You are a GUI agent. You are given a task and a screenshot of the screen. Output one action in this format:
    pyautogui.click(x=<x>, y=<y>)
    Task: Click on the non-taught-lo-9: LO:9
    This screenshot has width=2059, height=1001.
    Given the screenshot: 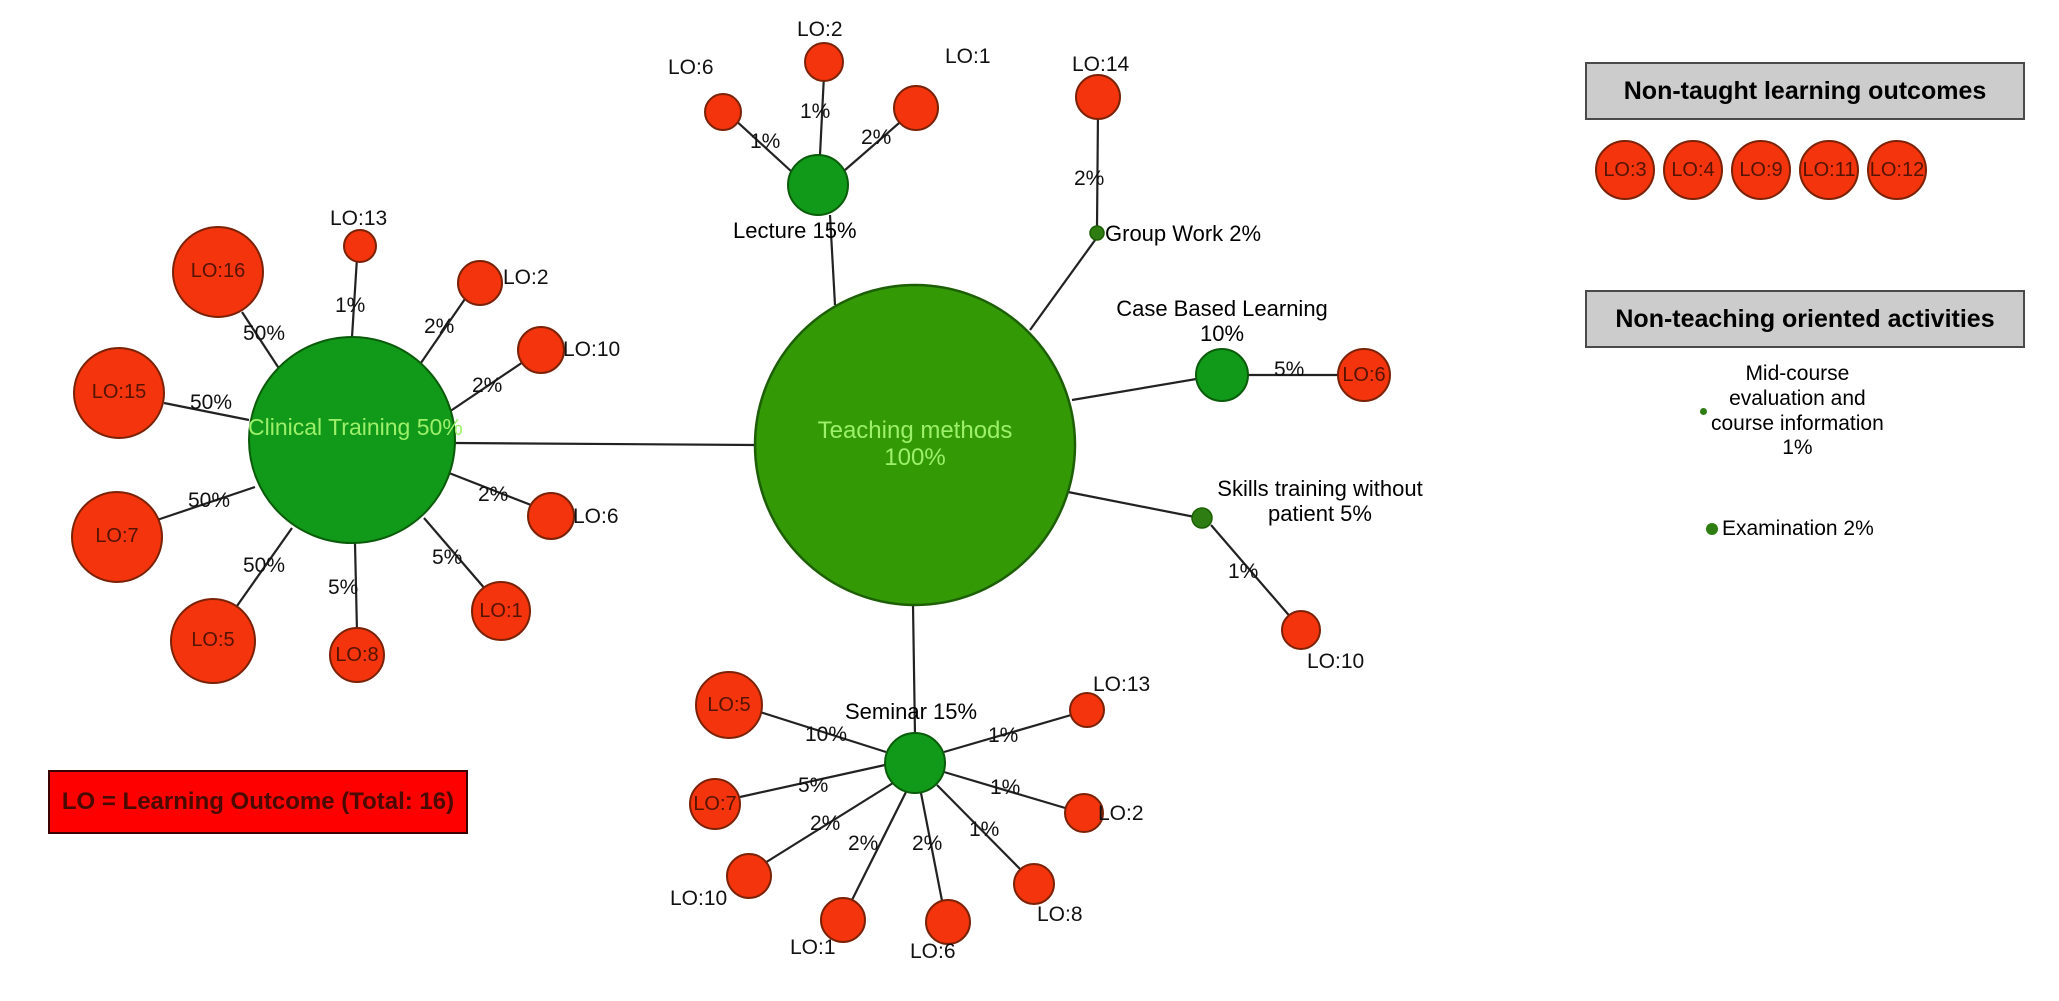 What is the action you would take?
    pyautogui.click(x=1761, y=170)
    